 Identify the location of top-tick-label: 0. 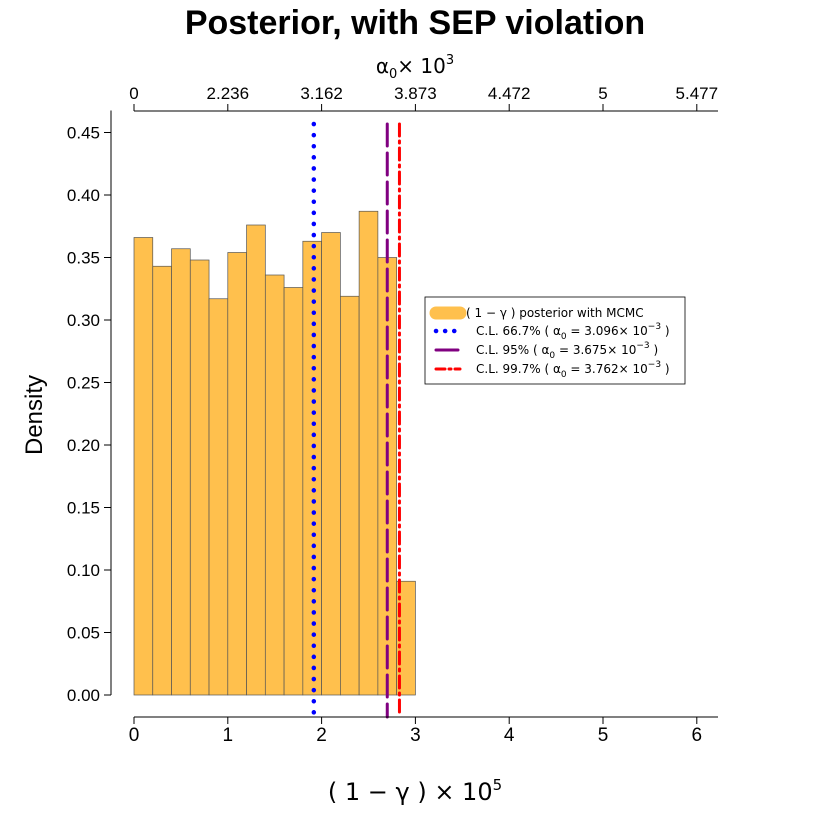
(133, 93).